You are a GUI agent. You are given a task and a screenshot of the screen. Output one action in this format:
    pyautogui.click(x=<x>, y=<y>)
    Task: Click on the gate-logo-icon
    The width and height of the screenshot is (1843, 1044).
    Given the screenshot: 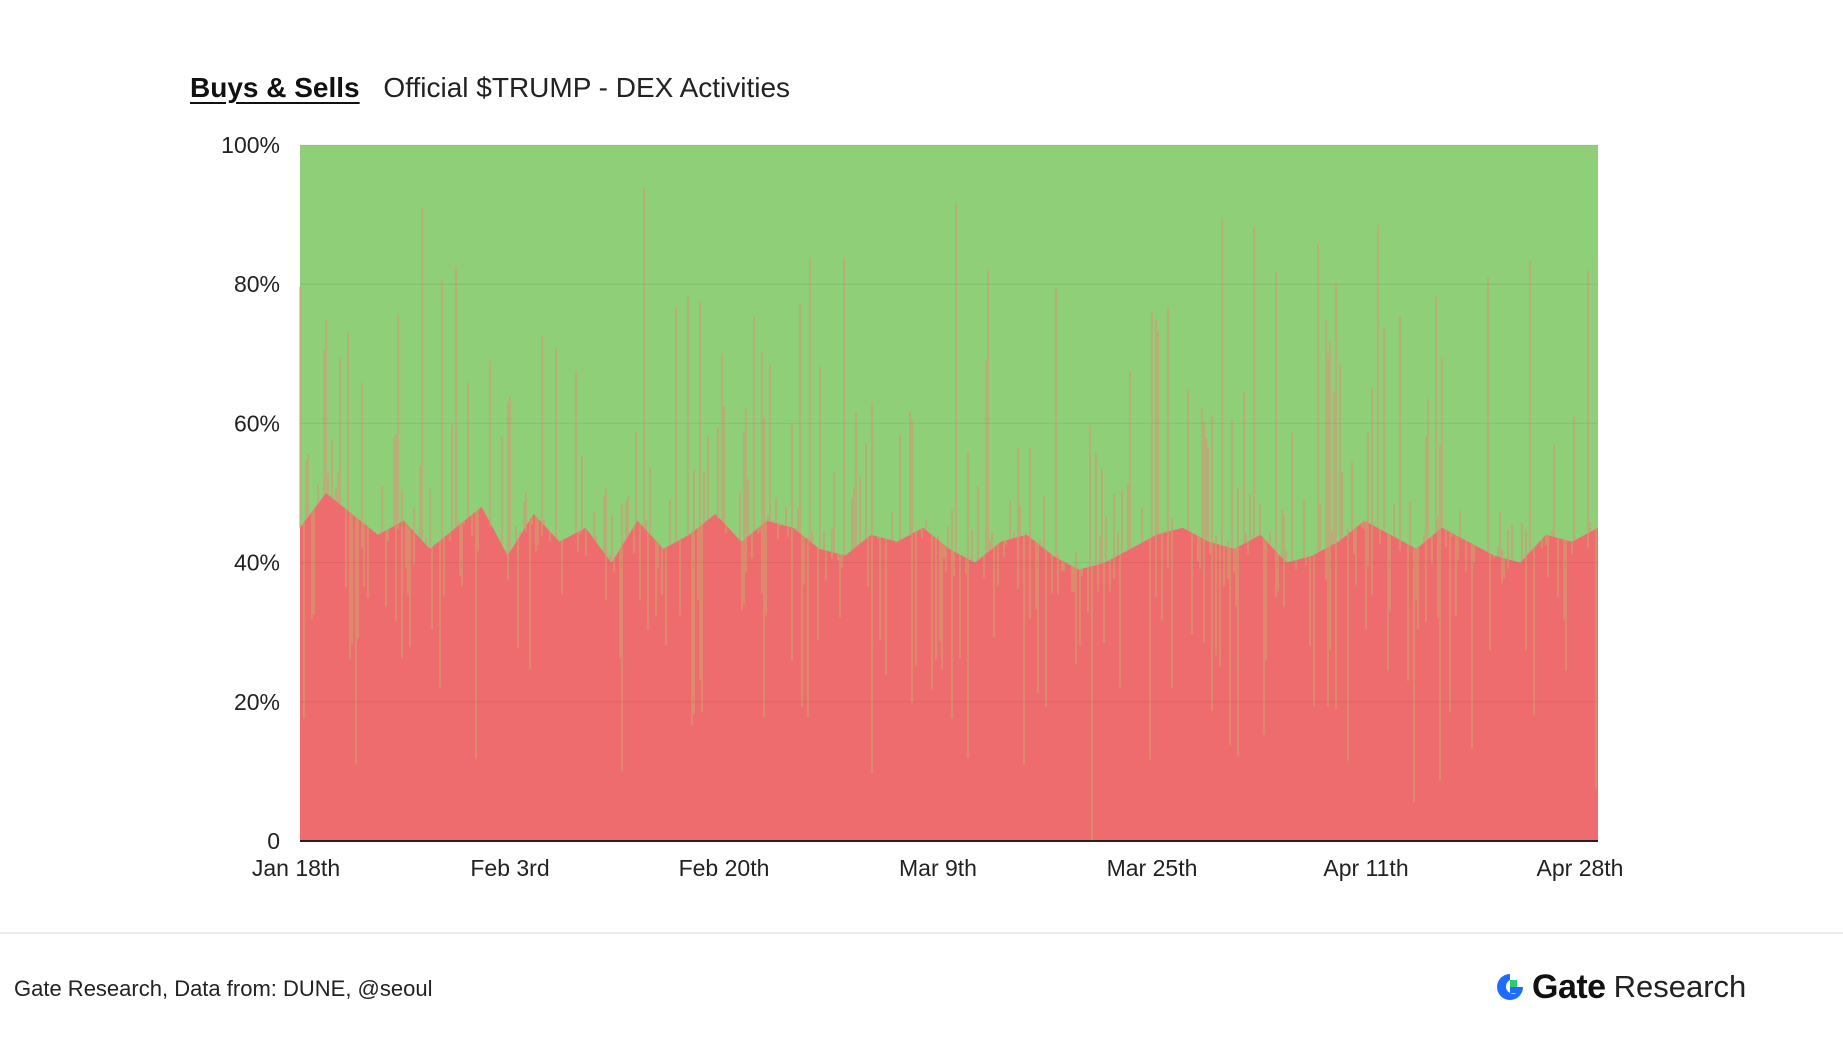 What is the action you would take?
    pyautogui.click(x=1510, y=987)
    